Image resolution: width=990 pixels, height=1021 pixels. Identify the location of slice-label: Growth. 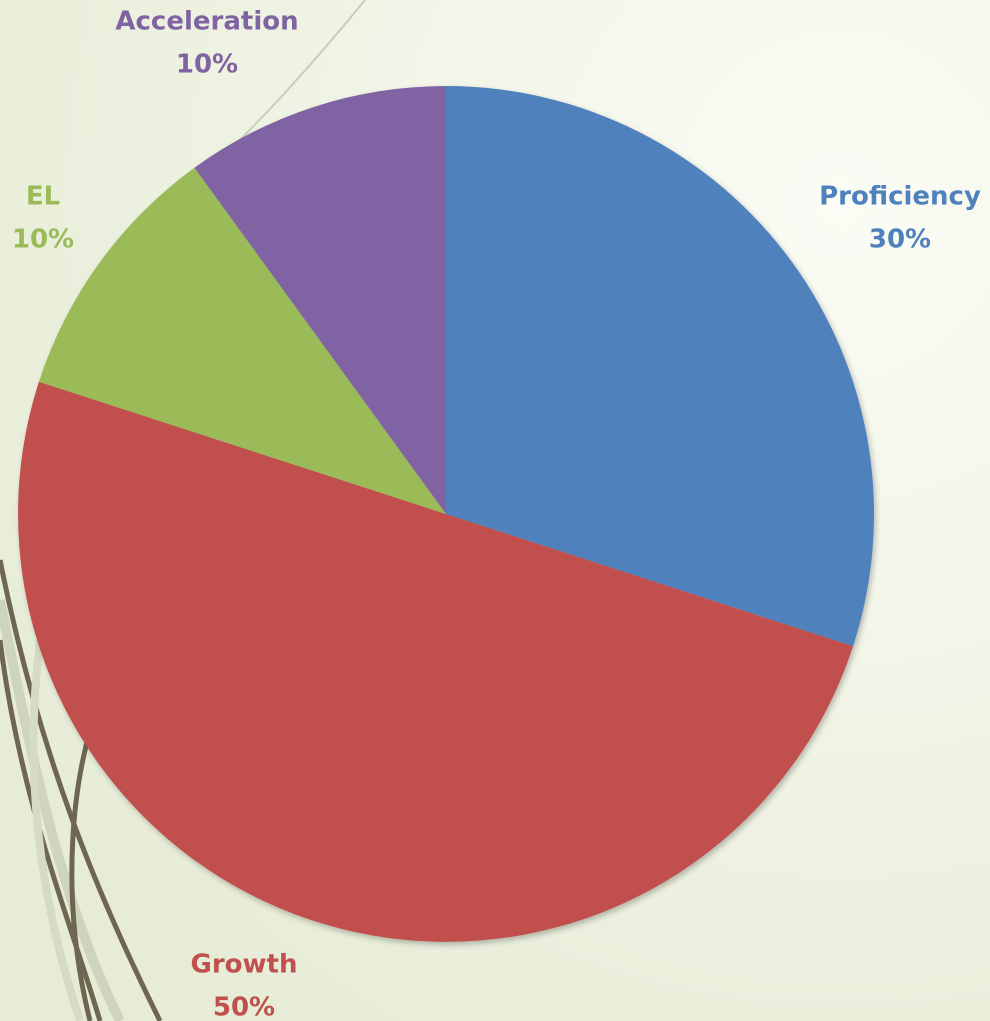
(244, 965).